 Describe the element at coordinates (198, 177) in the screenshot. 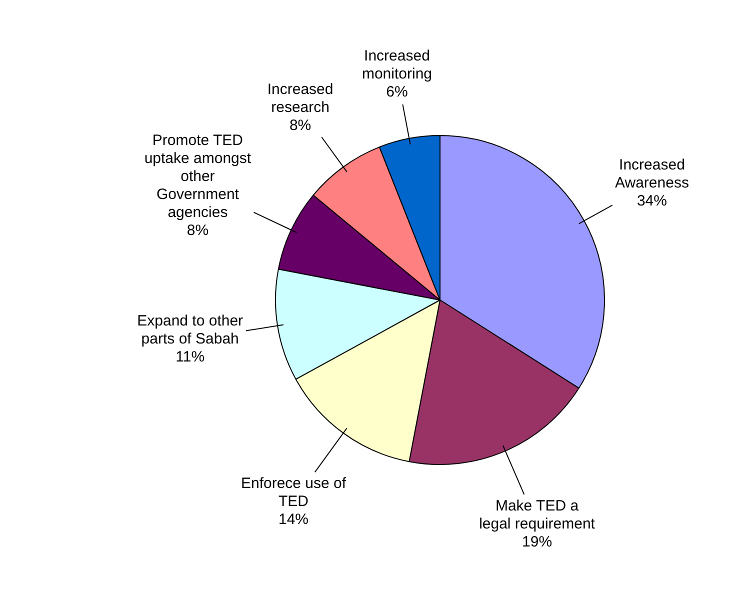

I see `slice-label: Promote TED uptake amongst other Government agencies` at that location.